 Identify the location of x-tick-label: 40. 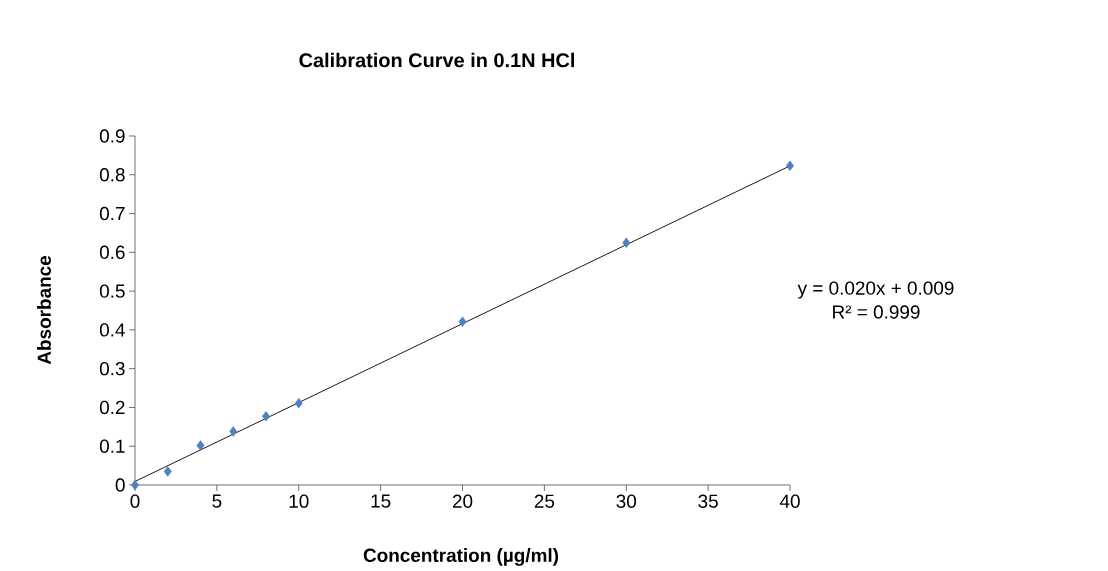
(789, 501).